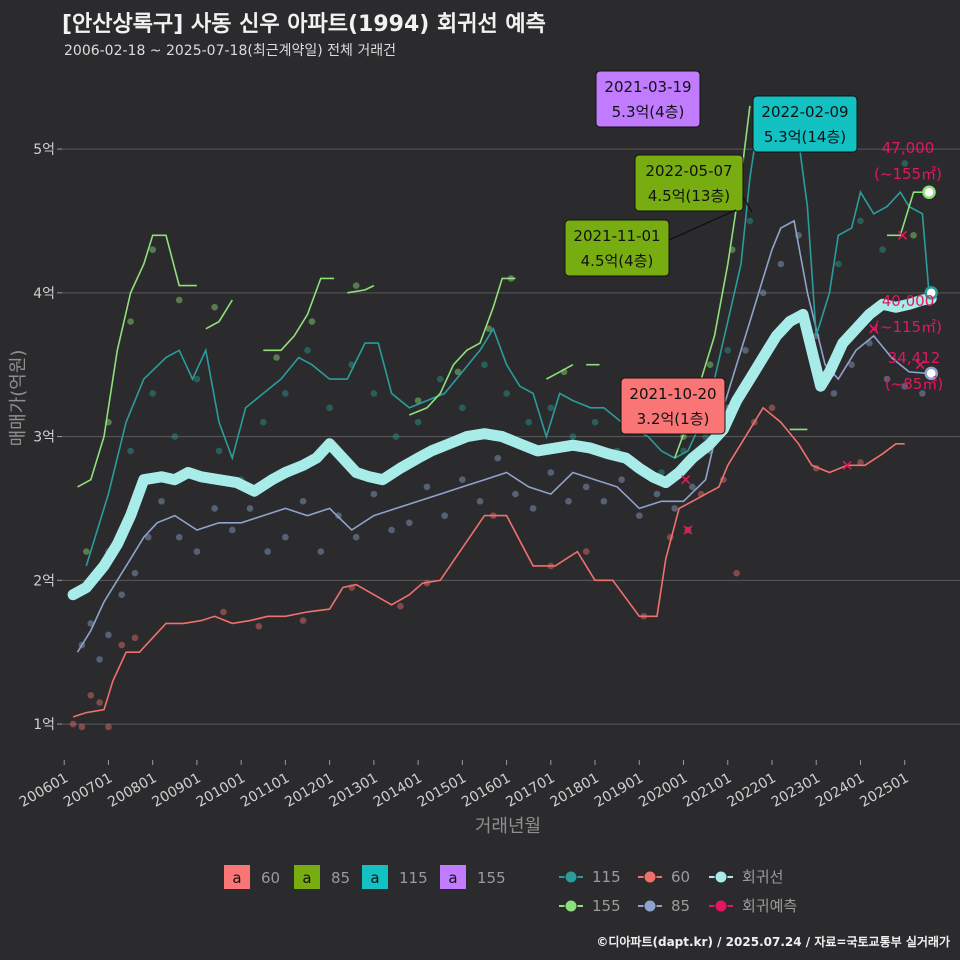 This screenshot has width=960, height=960. What do you see at coordinates (840, 790) in the screenshot?
I see `x-tick-label: 202401` at bounding box center [840, 790].